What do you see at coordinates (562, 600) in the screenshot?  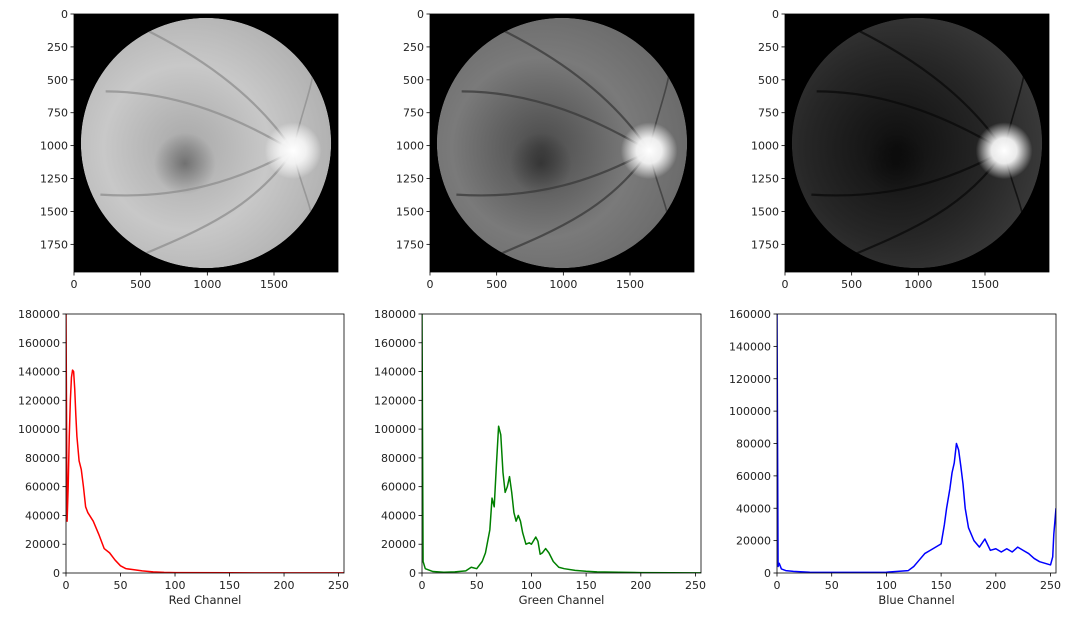 I see `x-axis-label: Green Channel` at bounding box center [562, 600].